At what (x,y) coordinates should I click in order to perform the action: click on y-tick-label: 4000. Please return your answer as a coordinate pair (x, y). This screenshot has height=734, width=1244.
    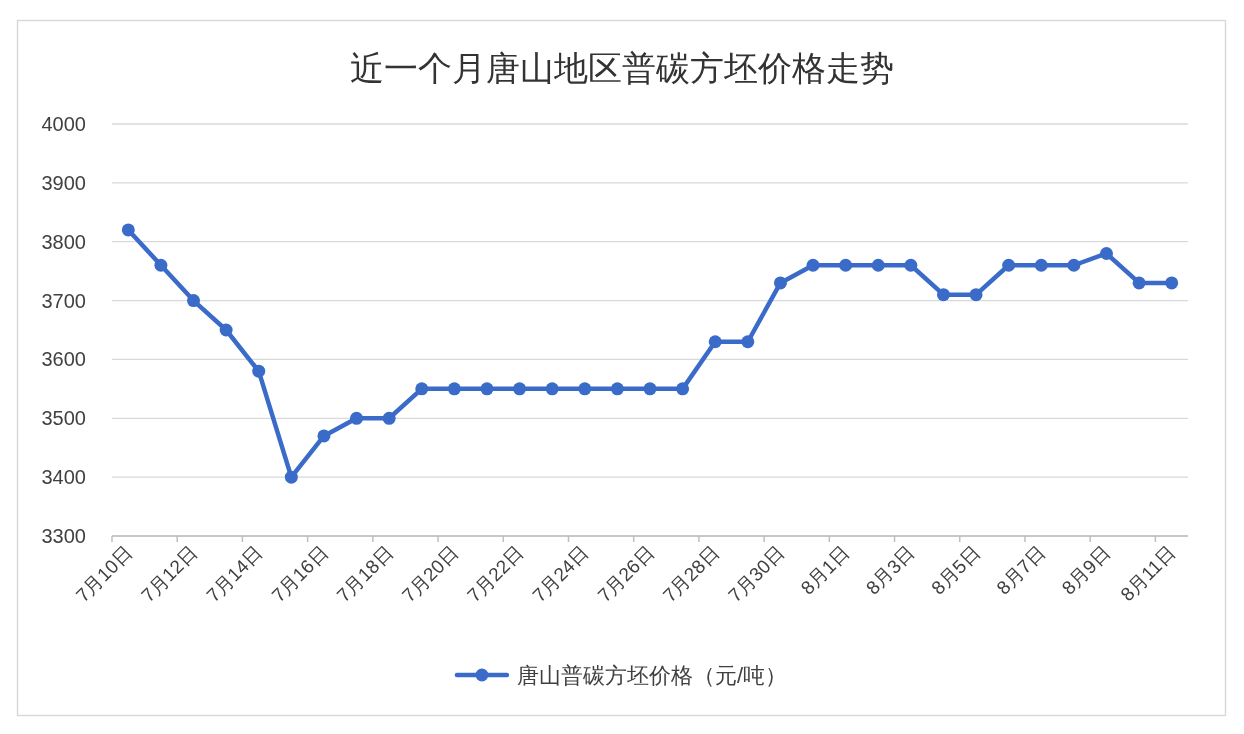
    Looking at the image, I should click on (63, 124).